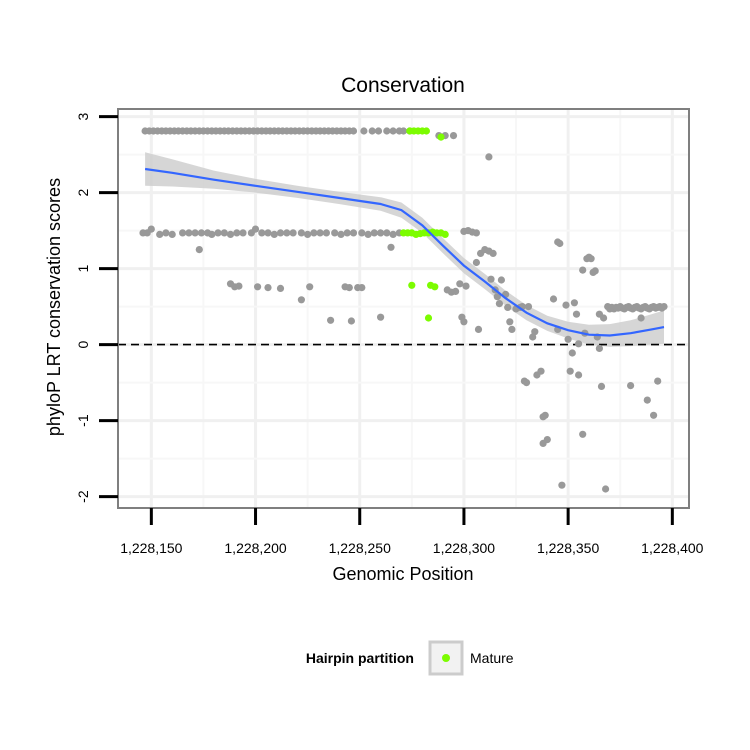 The width and height of the screenshot is (750, 750). I want to click on legend: Hairpin partition Mature, so click(410, 658).